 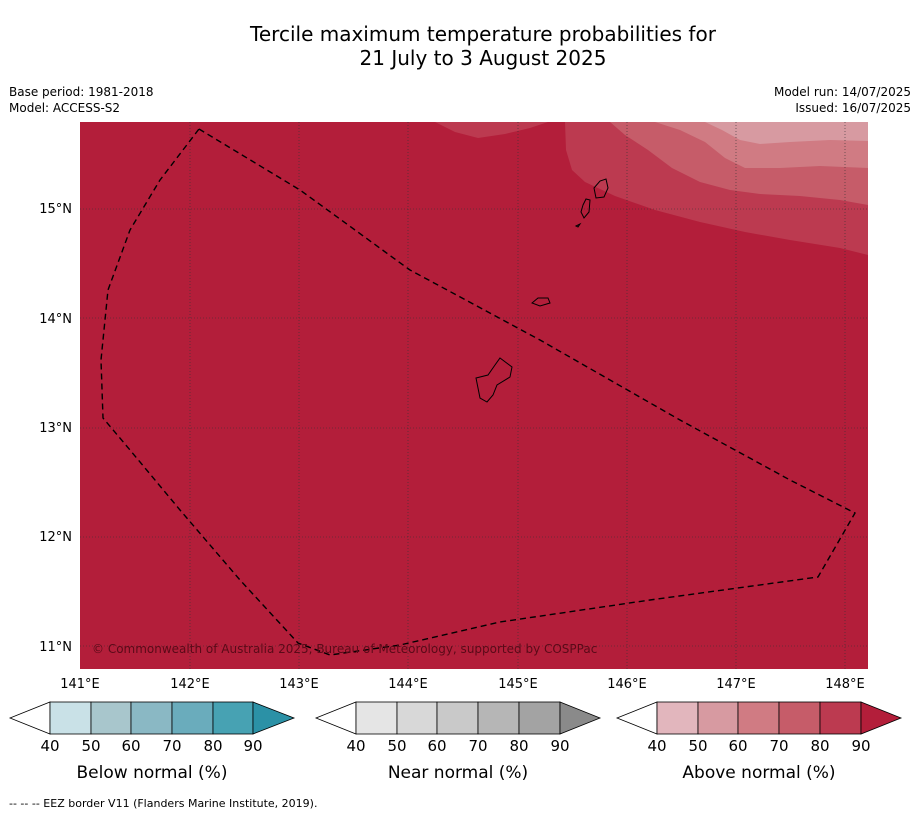 What do you see at coordinates (190, 684) in the screenshot?
I see `lon-label: 142°E` at bounding box center [190, 684].